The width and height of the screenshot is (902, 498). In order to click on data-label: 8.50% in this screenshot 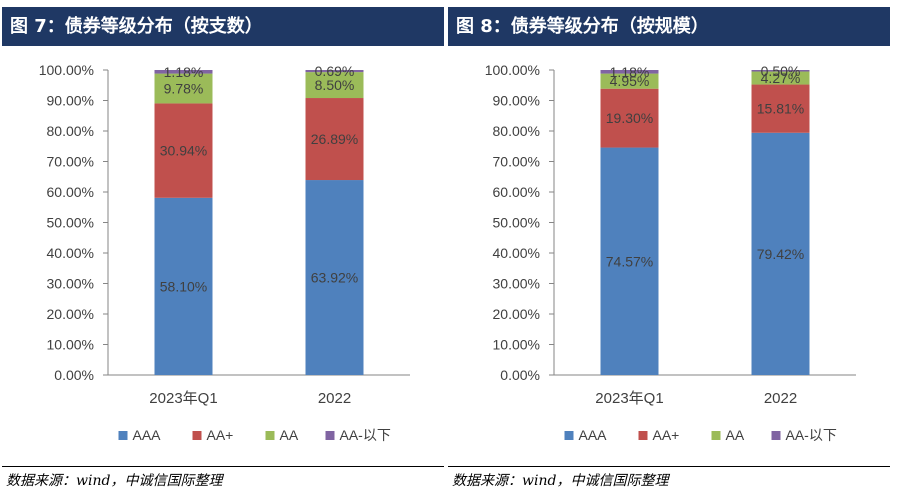, I will do `click(335, 85)`.